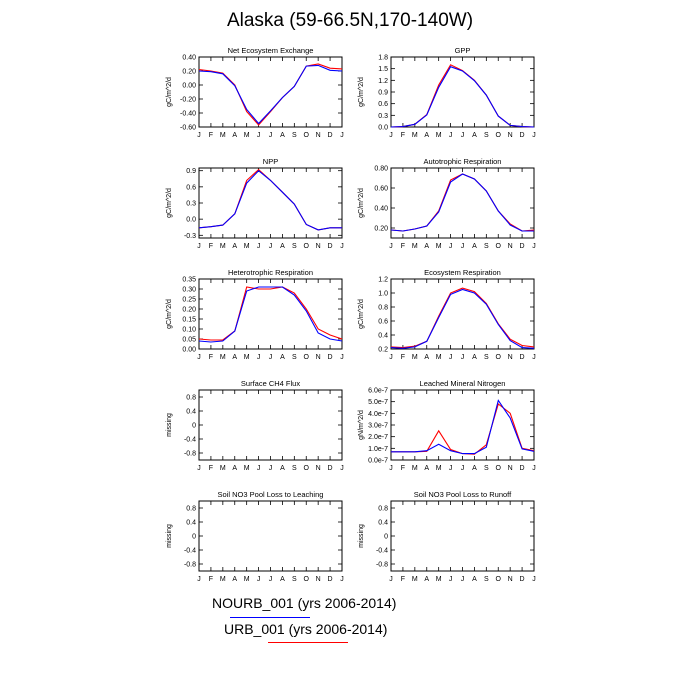  Describe the element at coordinates (306, 629) in the screenshot. I see `legend-entry-urb: URB_001 (yrs 2006-2014)` at that location.